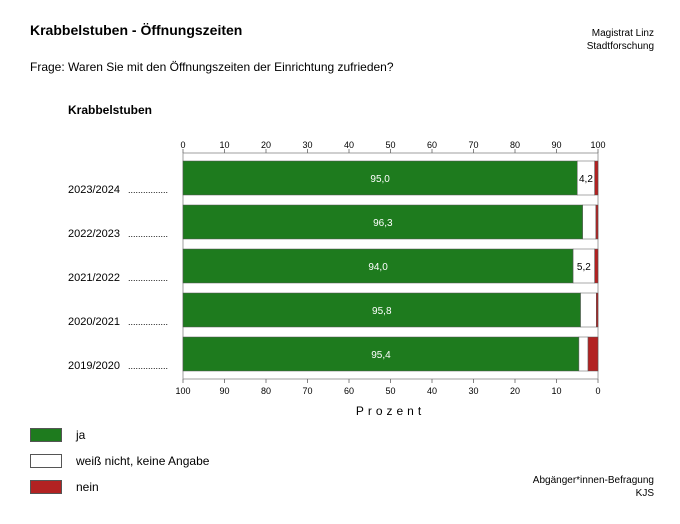 The image size is (680, 524). I want to click on top-tick-label: 100, so click(597, 145).